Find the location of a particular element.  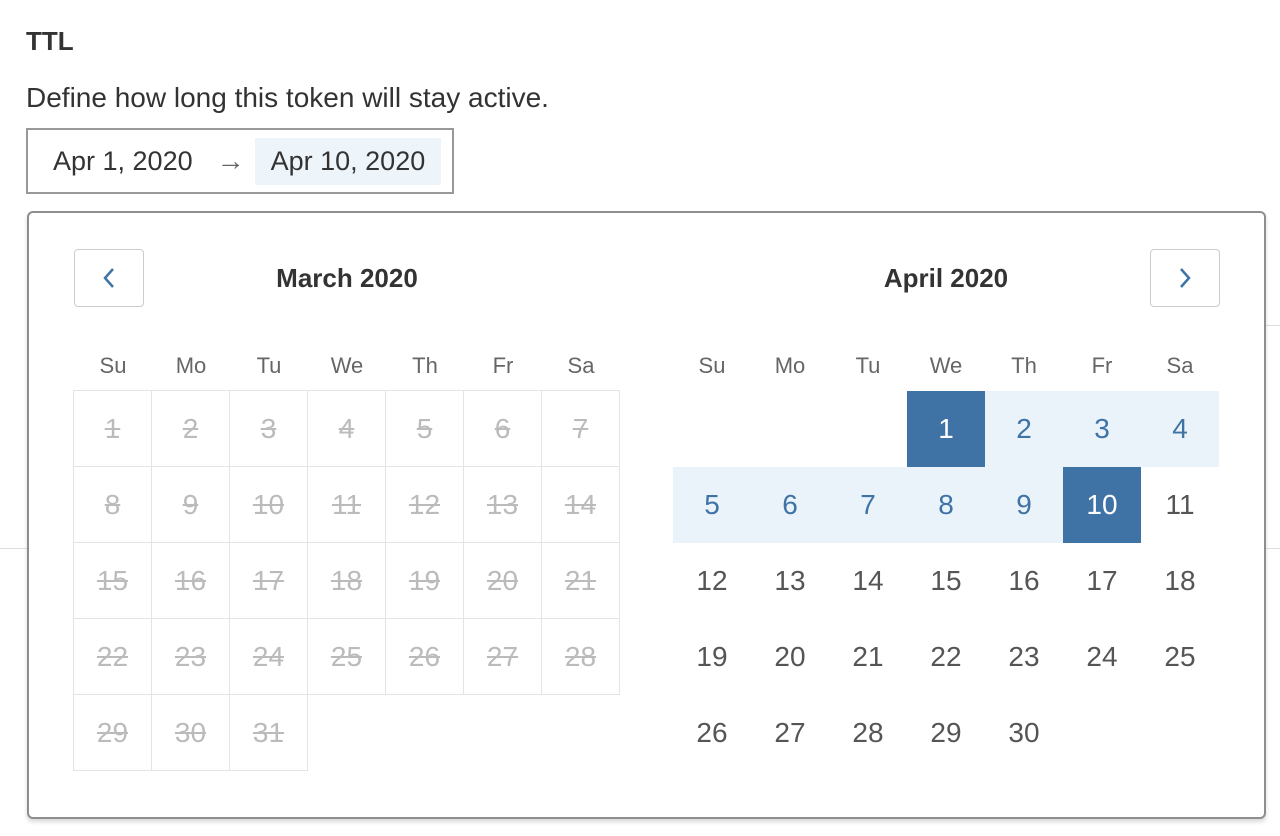

chevron-left-icon is located at coordinates (108, 278).